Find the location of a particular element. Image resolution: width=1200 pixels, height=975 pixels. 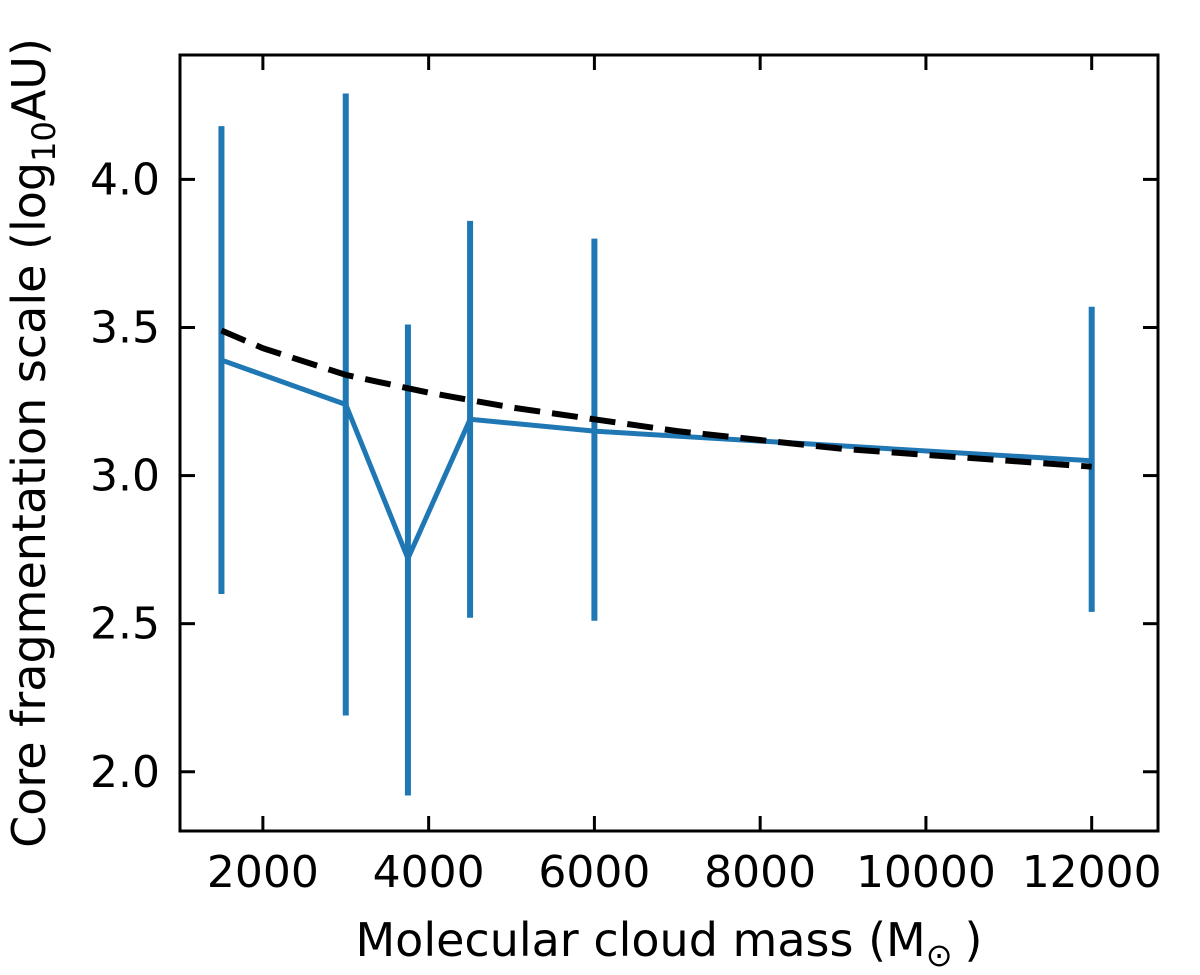

y-tick-label: 2.5 is located at coordinates (125, 624).